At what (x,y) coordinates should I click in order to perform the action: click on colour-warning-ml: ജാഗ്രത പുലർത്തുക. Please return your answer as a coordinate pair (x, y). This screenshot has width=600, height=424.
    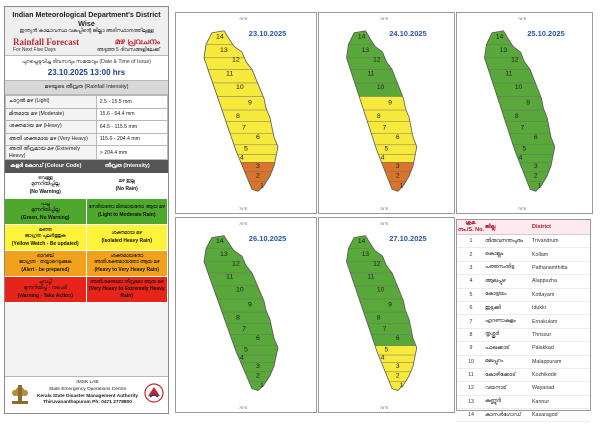
    Looking at the image, I should click on (45, 237).